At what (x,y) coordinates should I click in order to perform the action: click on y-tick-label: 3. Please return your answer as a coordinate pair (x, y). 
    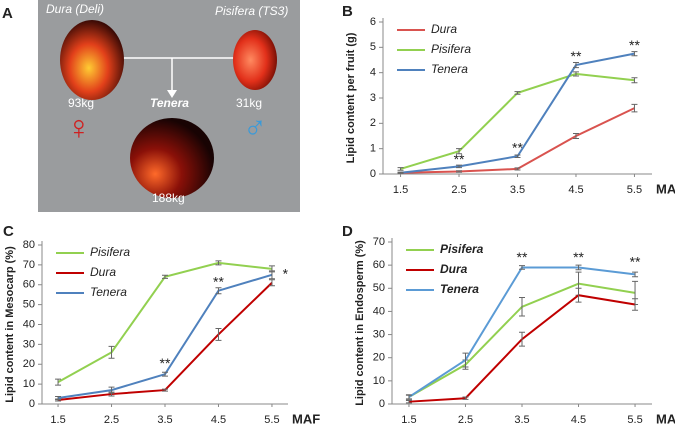
    Looking at the image, I should click on (373, 98).